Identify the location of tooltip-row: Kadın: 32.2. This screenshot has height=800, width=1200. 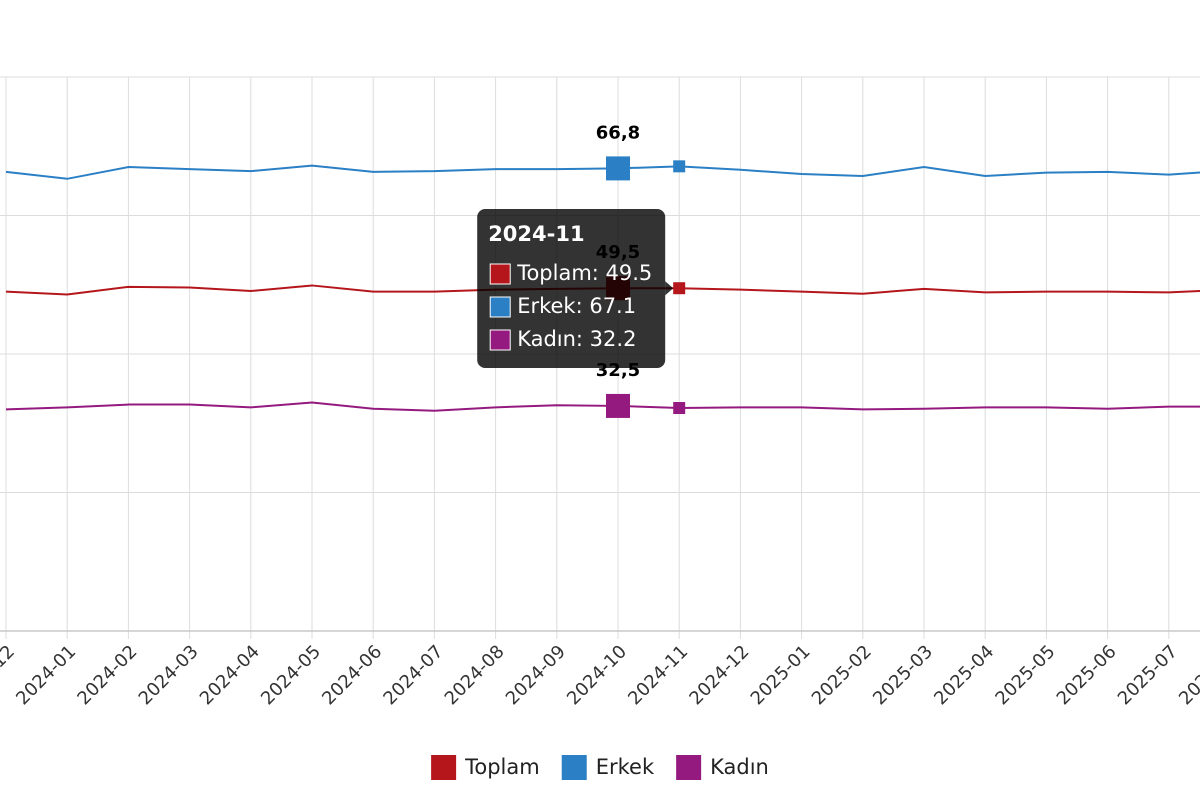
(576, 339).